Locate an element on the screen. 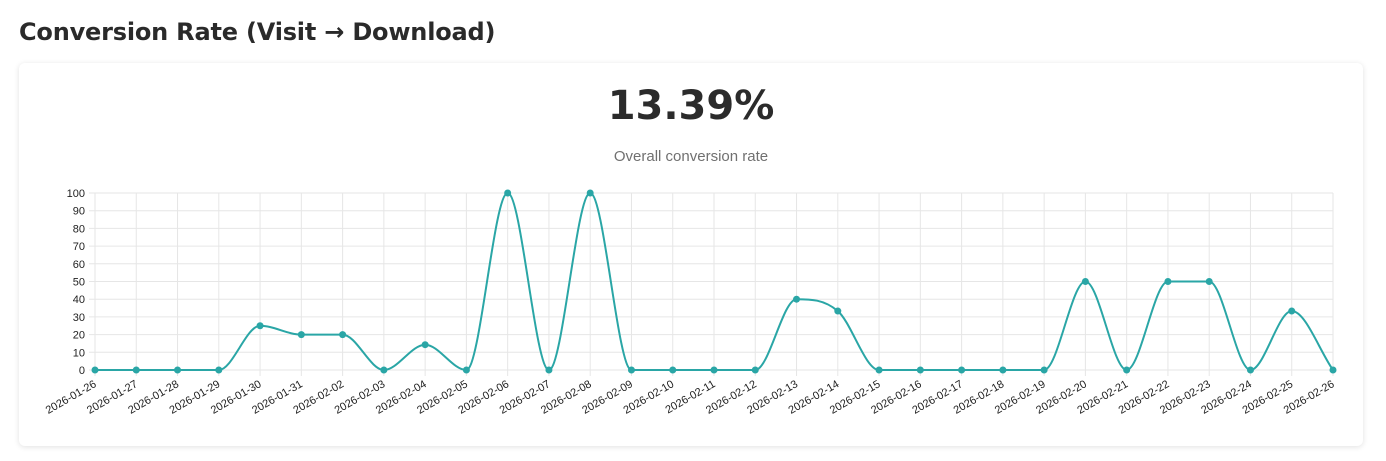  y-tick-label: 40 is located at coordinates (79, 300).